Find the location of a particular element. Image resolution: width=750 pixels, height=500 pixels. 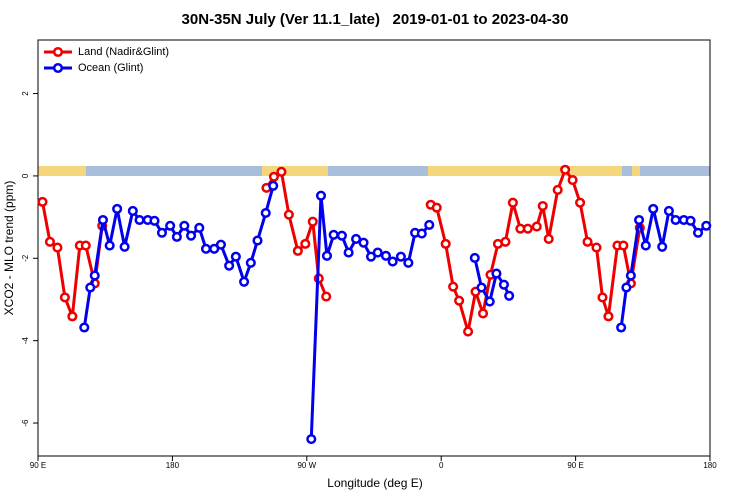

legend-label: Land (Nadir&Glint) is located at coordinates (123, 52).